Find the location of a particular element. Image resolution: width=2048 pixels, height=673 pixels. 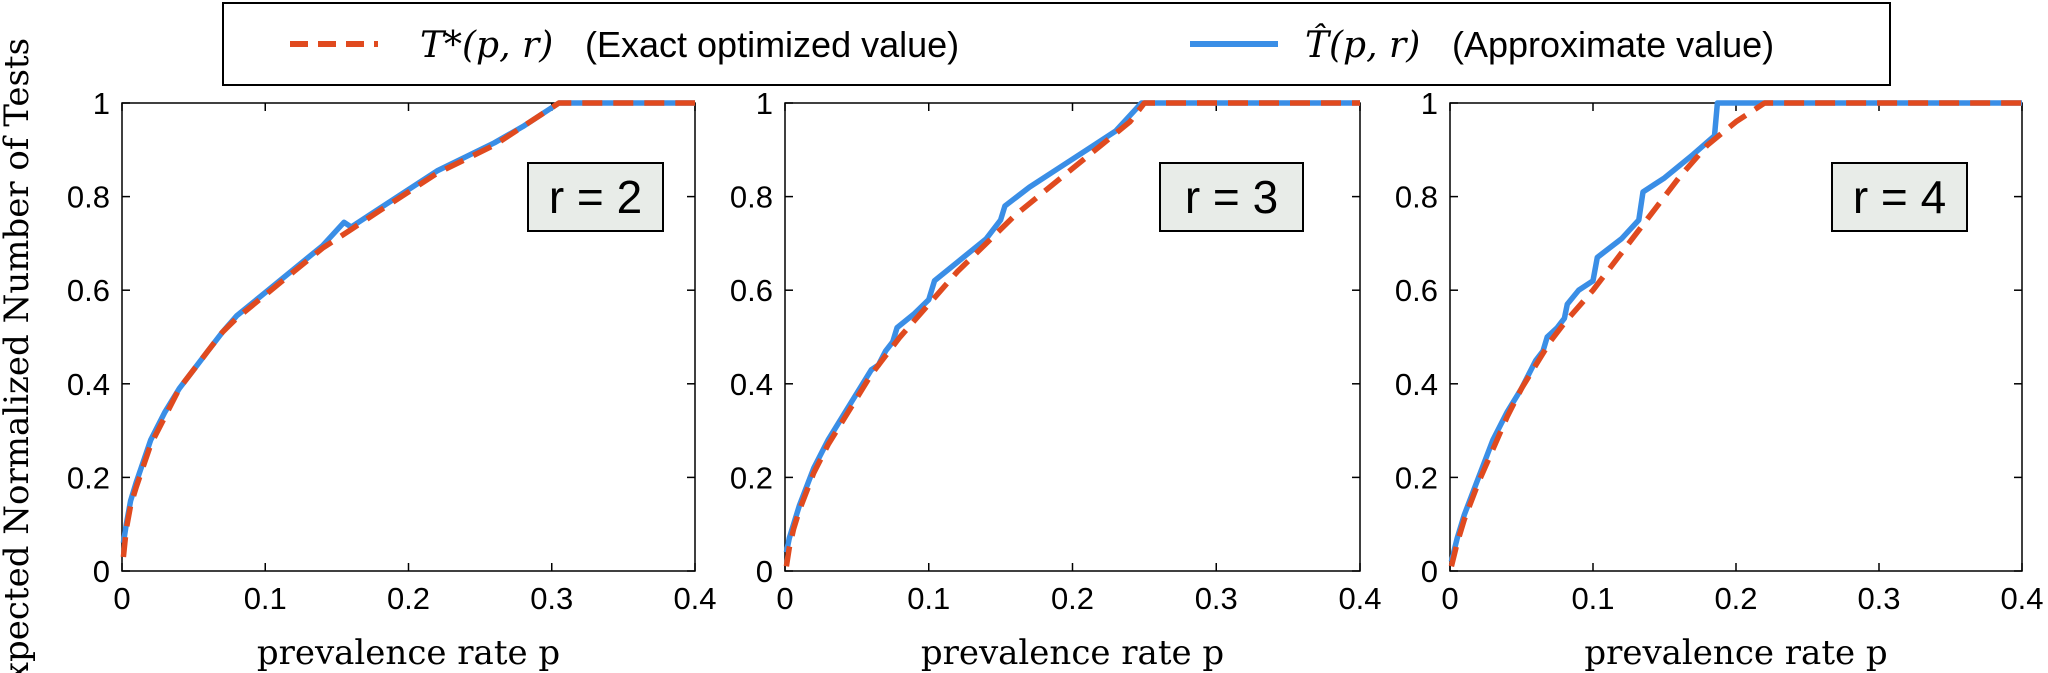

annotation-label: r = 2 is located at coordinates (595, 197).